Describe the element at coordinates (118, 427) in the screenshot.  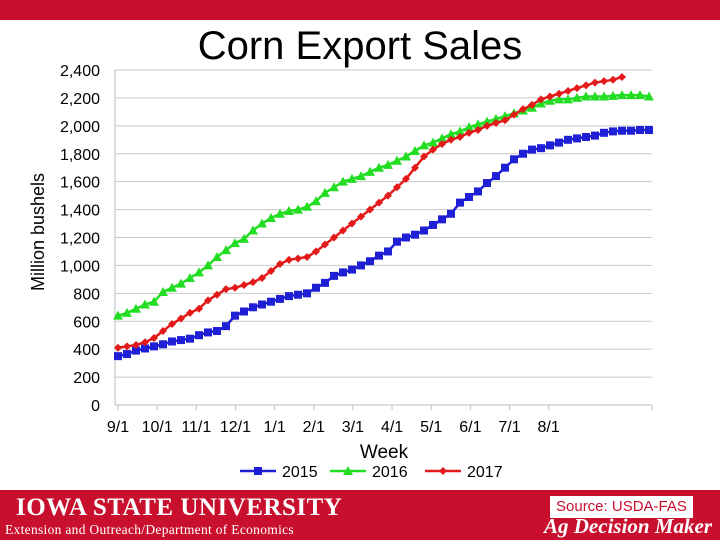
I see `x-tick-label: 9/1` at that location.